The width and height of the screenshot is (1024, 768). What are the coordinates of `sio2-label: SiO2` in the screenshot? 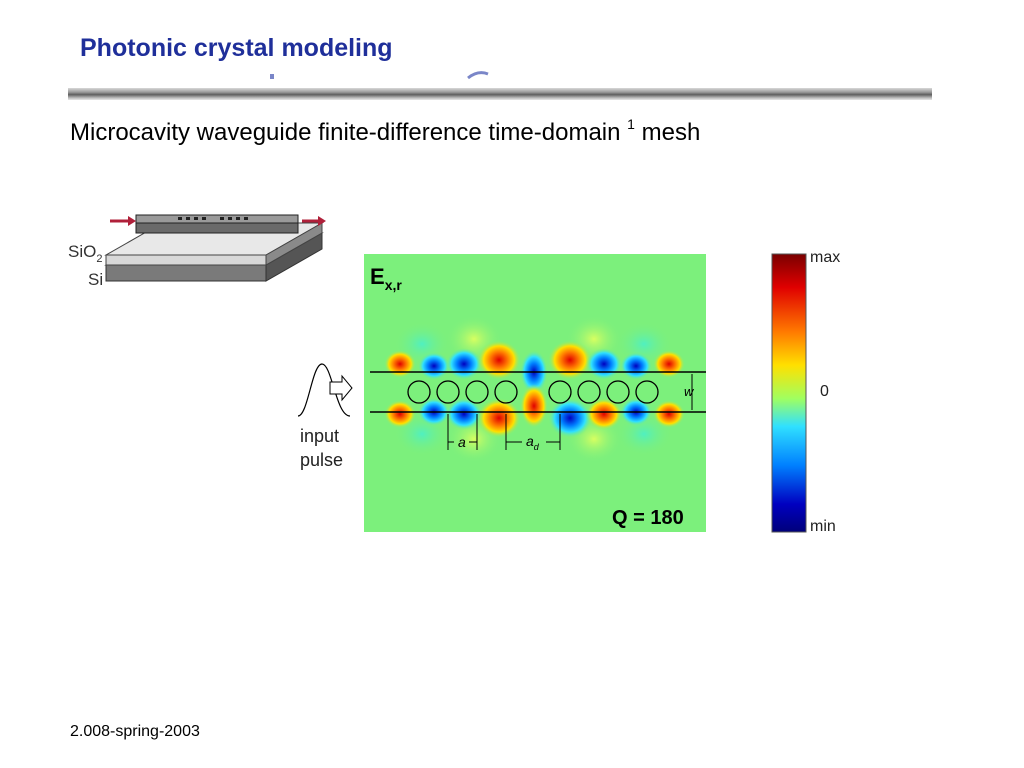 It's located at (85, 253).